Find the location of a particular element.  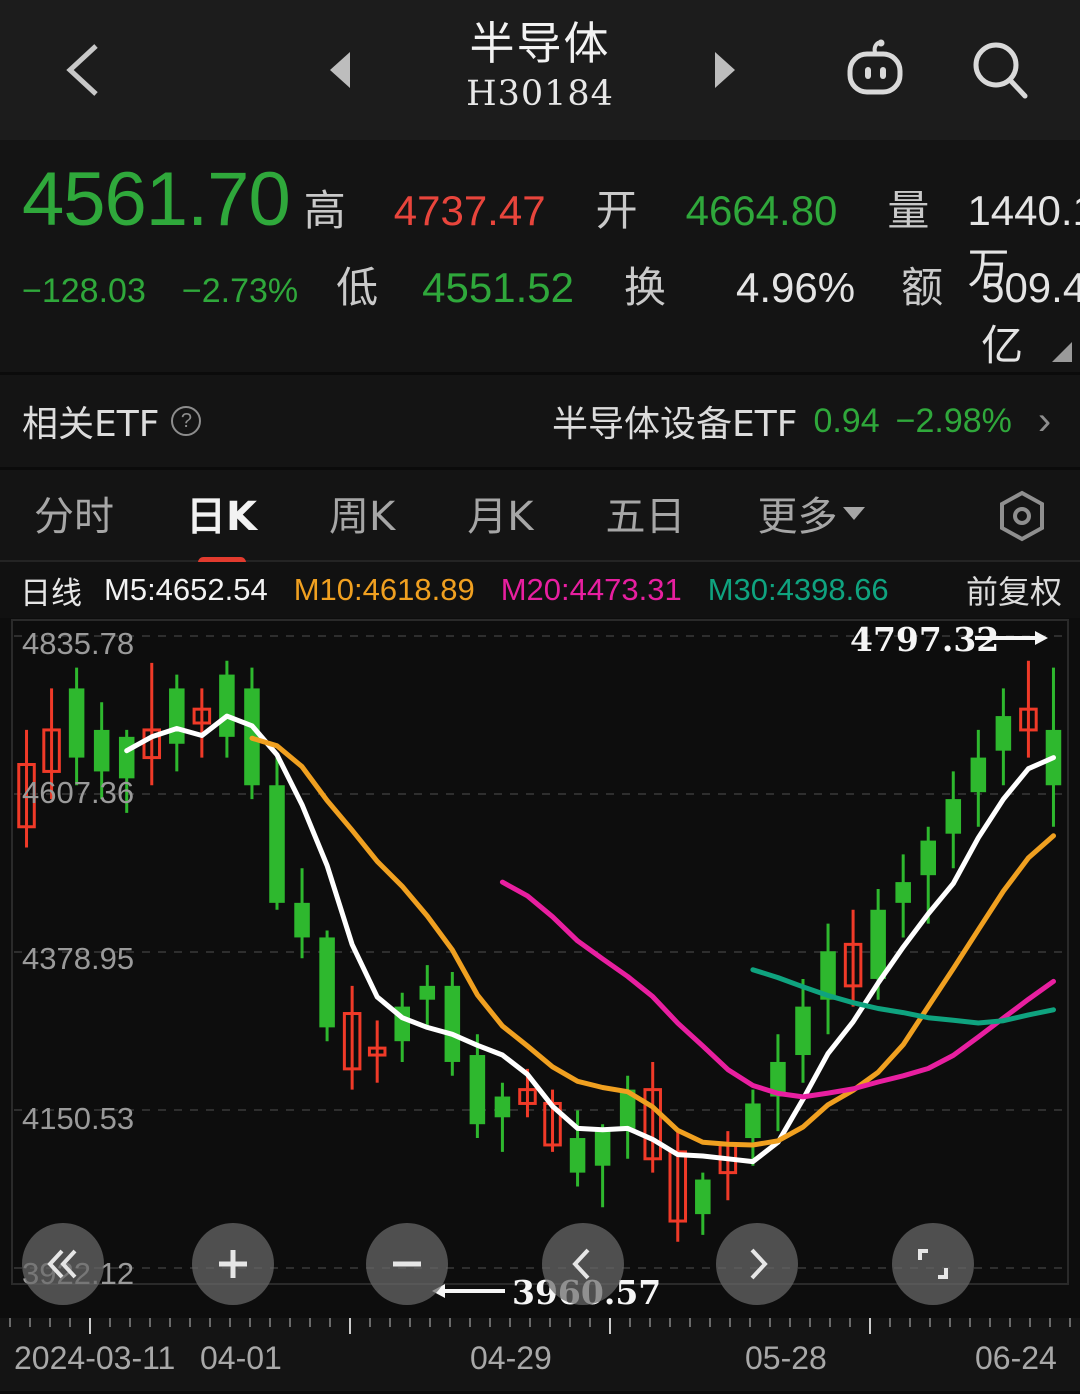

tab-label: 分时 is located at coordinates (74, 517).